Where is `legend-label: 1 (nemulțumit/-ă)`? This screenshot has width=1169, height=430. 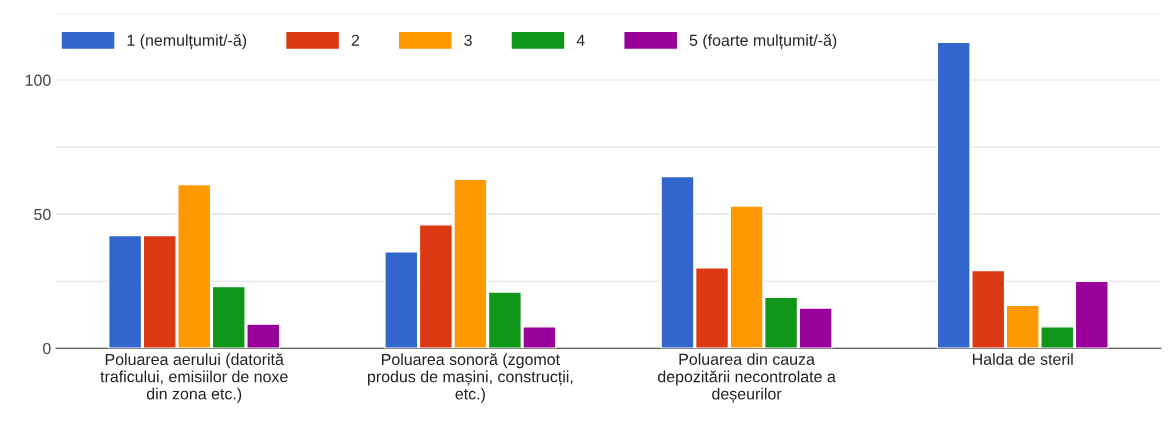 legend-label: 1 (nemulțumit/-ă) is located at coordinates (187, 42).